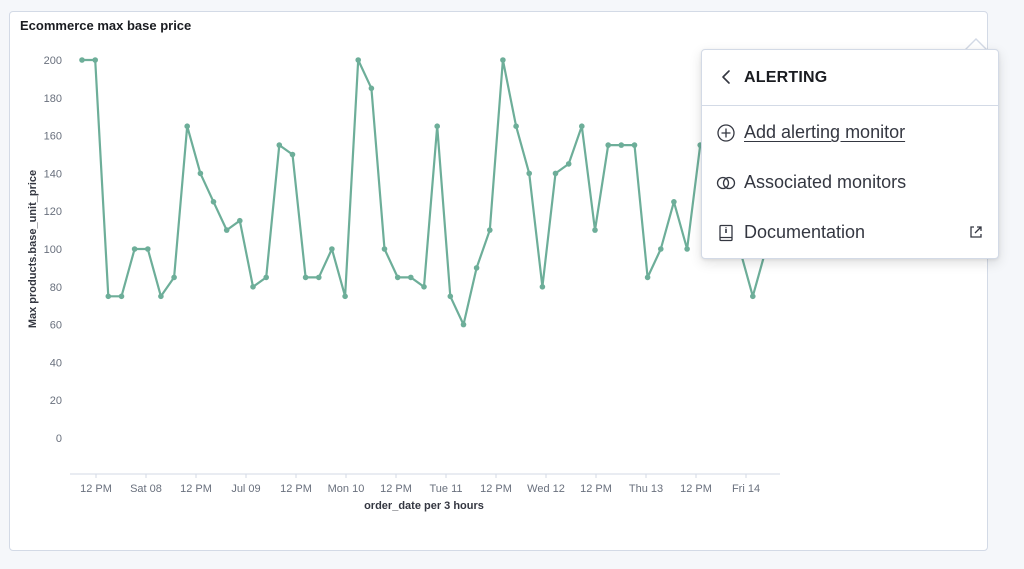 The image size is (1024, 569). Describe the element at coordinates (825, 132) in the screenshot. I see `add-alerting-monitor-label: Add alerting monitor` at that location.